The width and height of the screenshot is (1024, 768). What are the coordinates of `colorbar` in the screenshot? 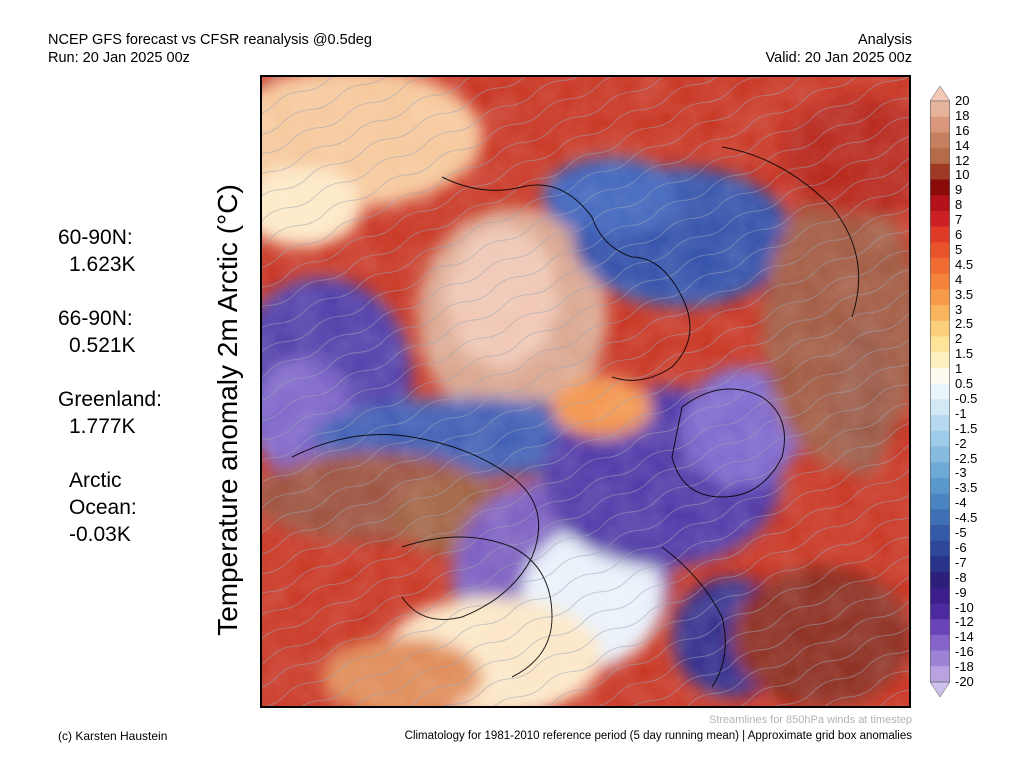 It's located at (940, 391).